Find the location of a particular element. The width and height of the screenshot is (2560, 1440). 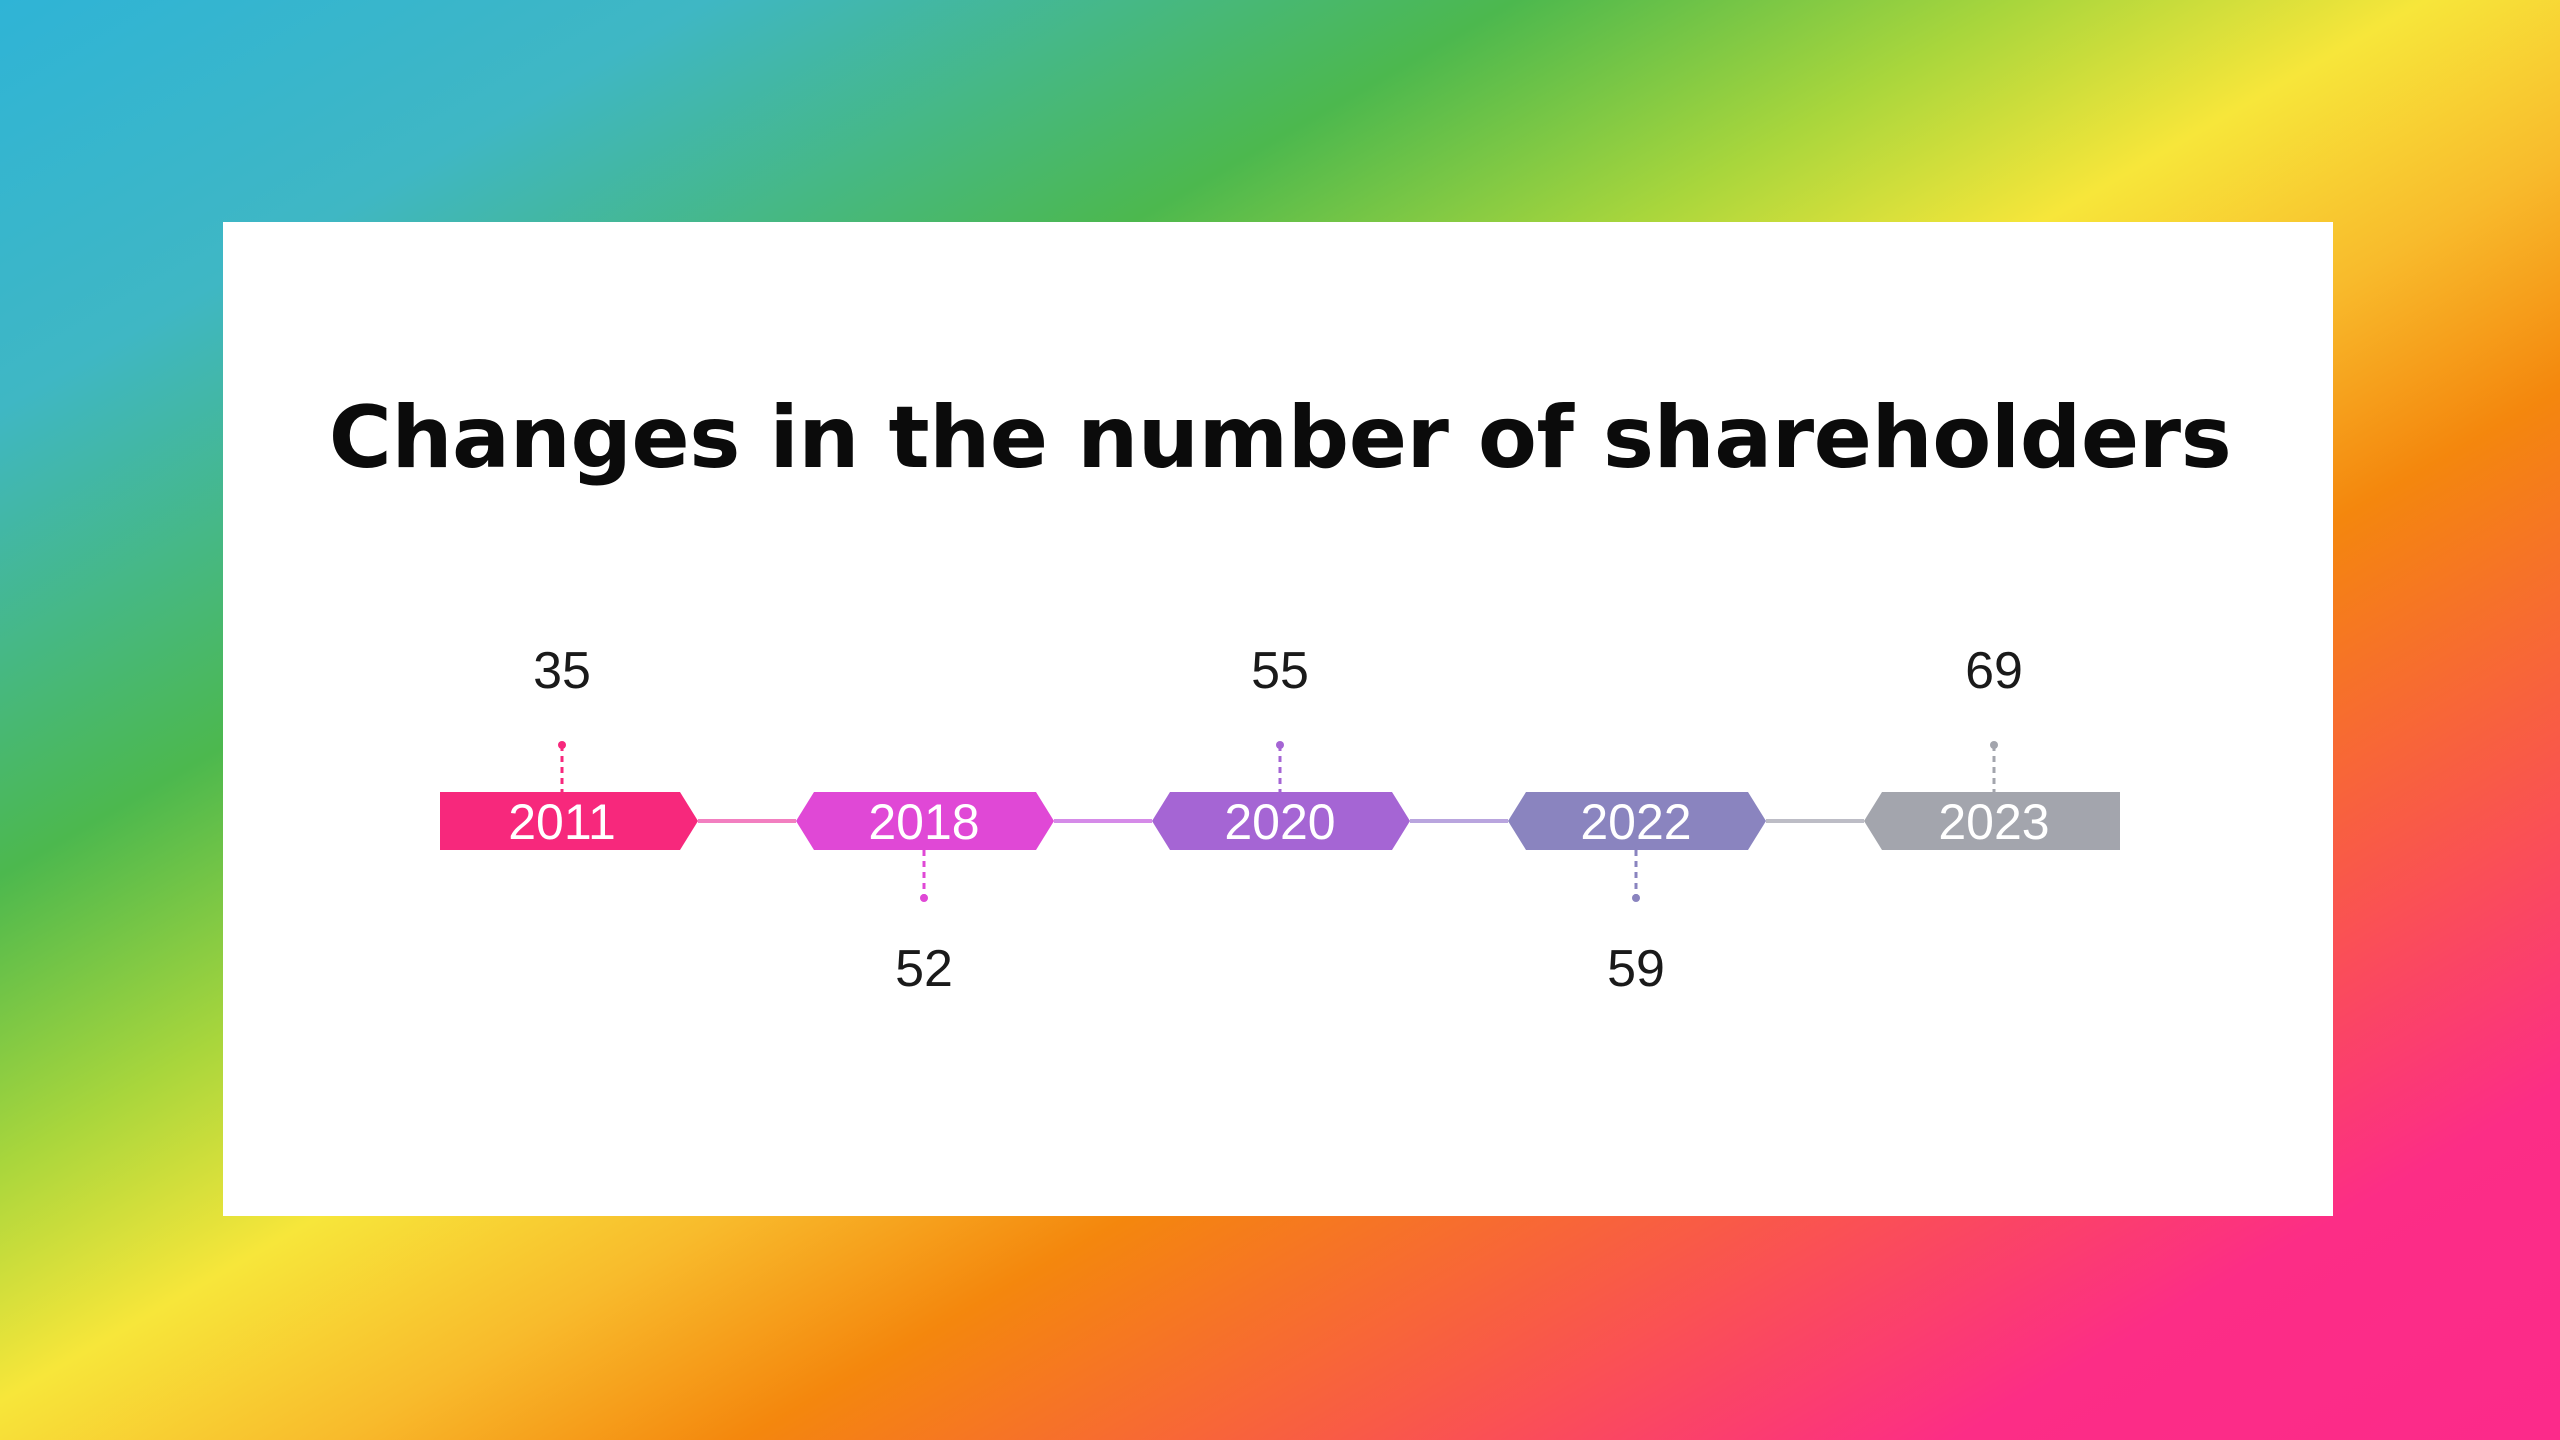

year-label: 2020 is located at coordinates (1279, 822).